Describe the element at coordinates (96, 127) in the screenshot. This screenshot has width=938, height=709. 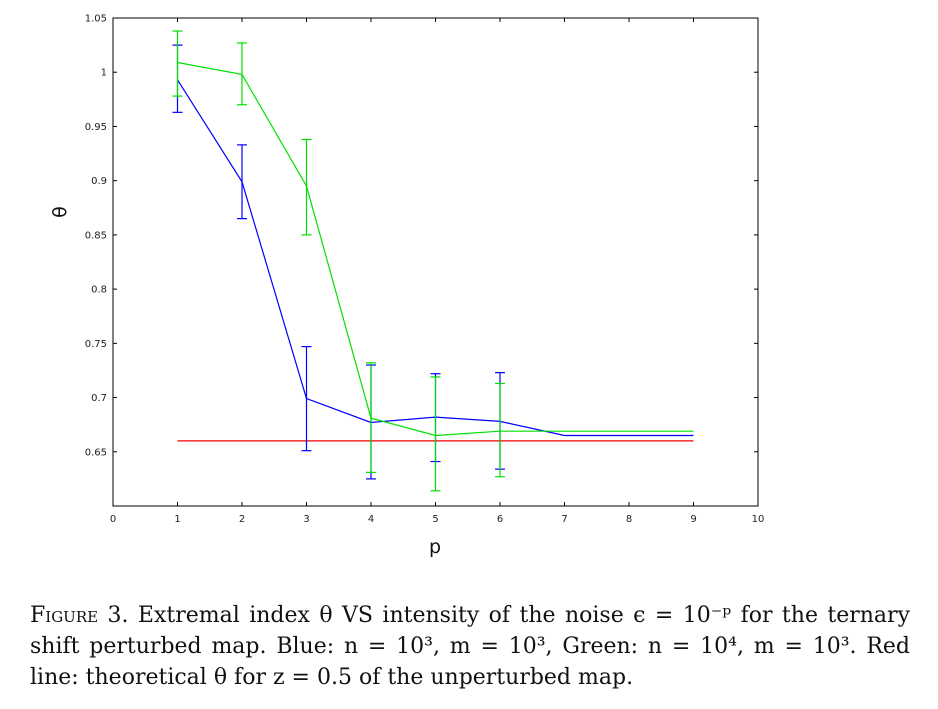
I see `y-tick-label: 0.95` at that location.